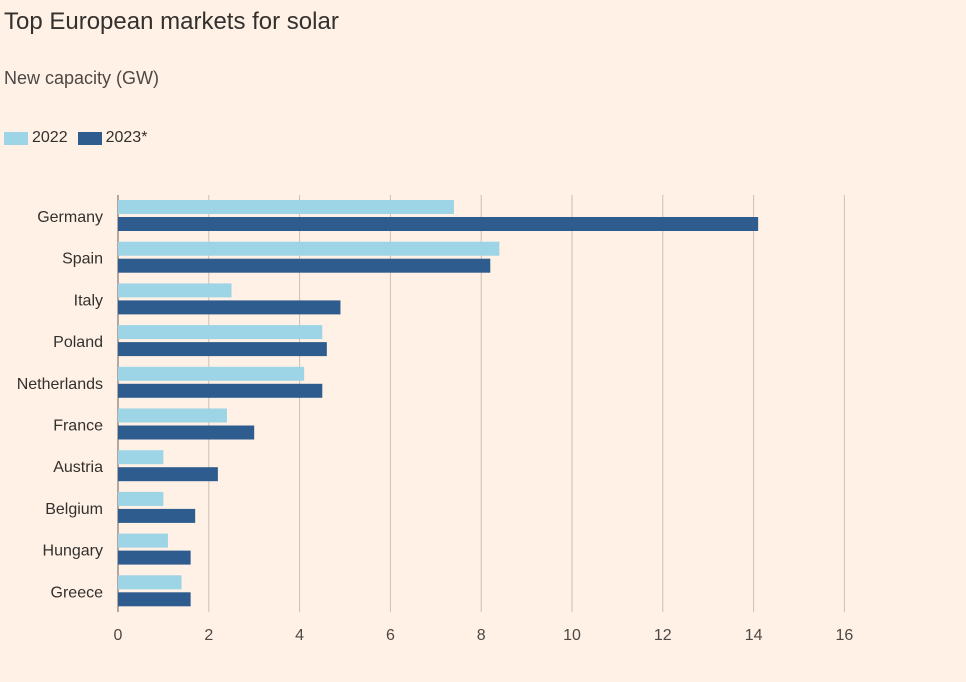  Describe the element at coordinates (754, 635) in the screenshot. I see `x-tick-label: 14` at that location.